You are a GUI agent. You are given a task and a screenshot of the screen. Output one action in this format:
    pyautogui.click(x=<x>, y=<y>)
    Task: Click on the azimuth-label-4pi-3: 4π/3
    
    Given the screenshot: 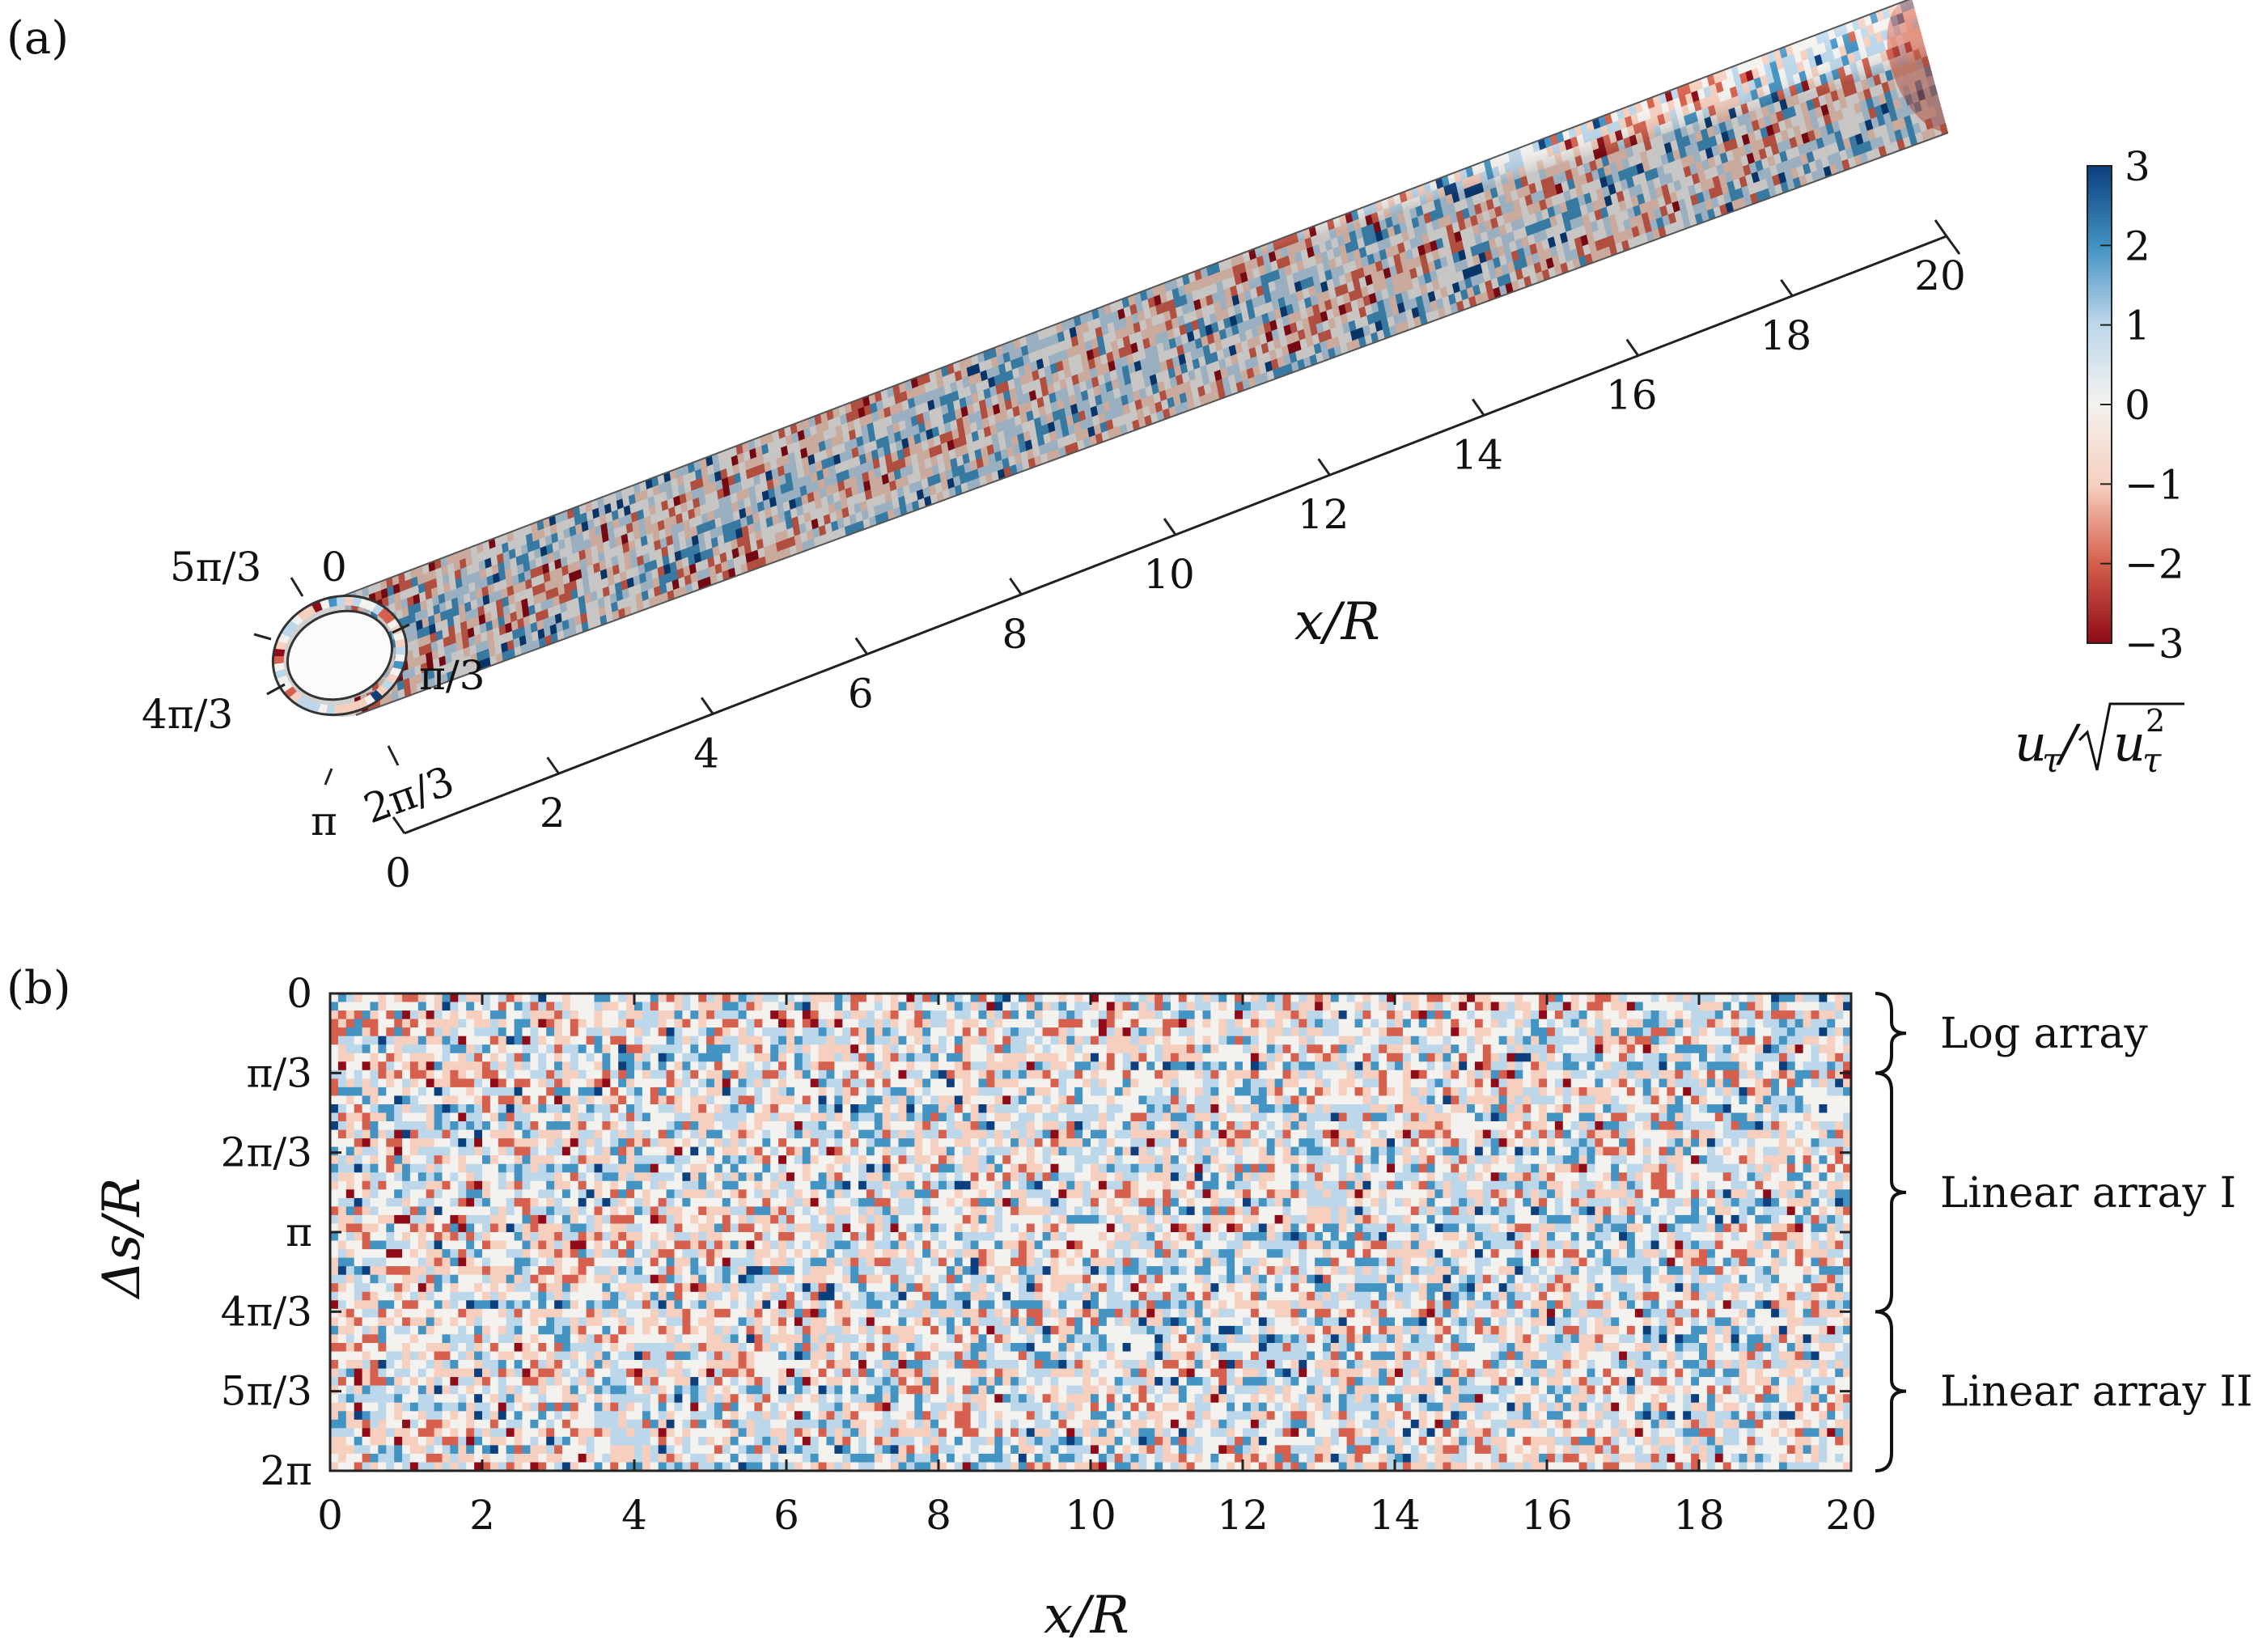 What is the action you would take?
    pyautogui.click(x=187, y=714)
    